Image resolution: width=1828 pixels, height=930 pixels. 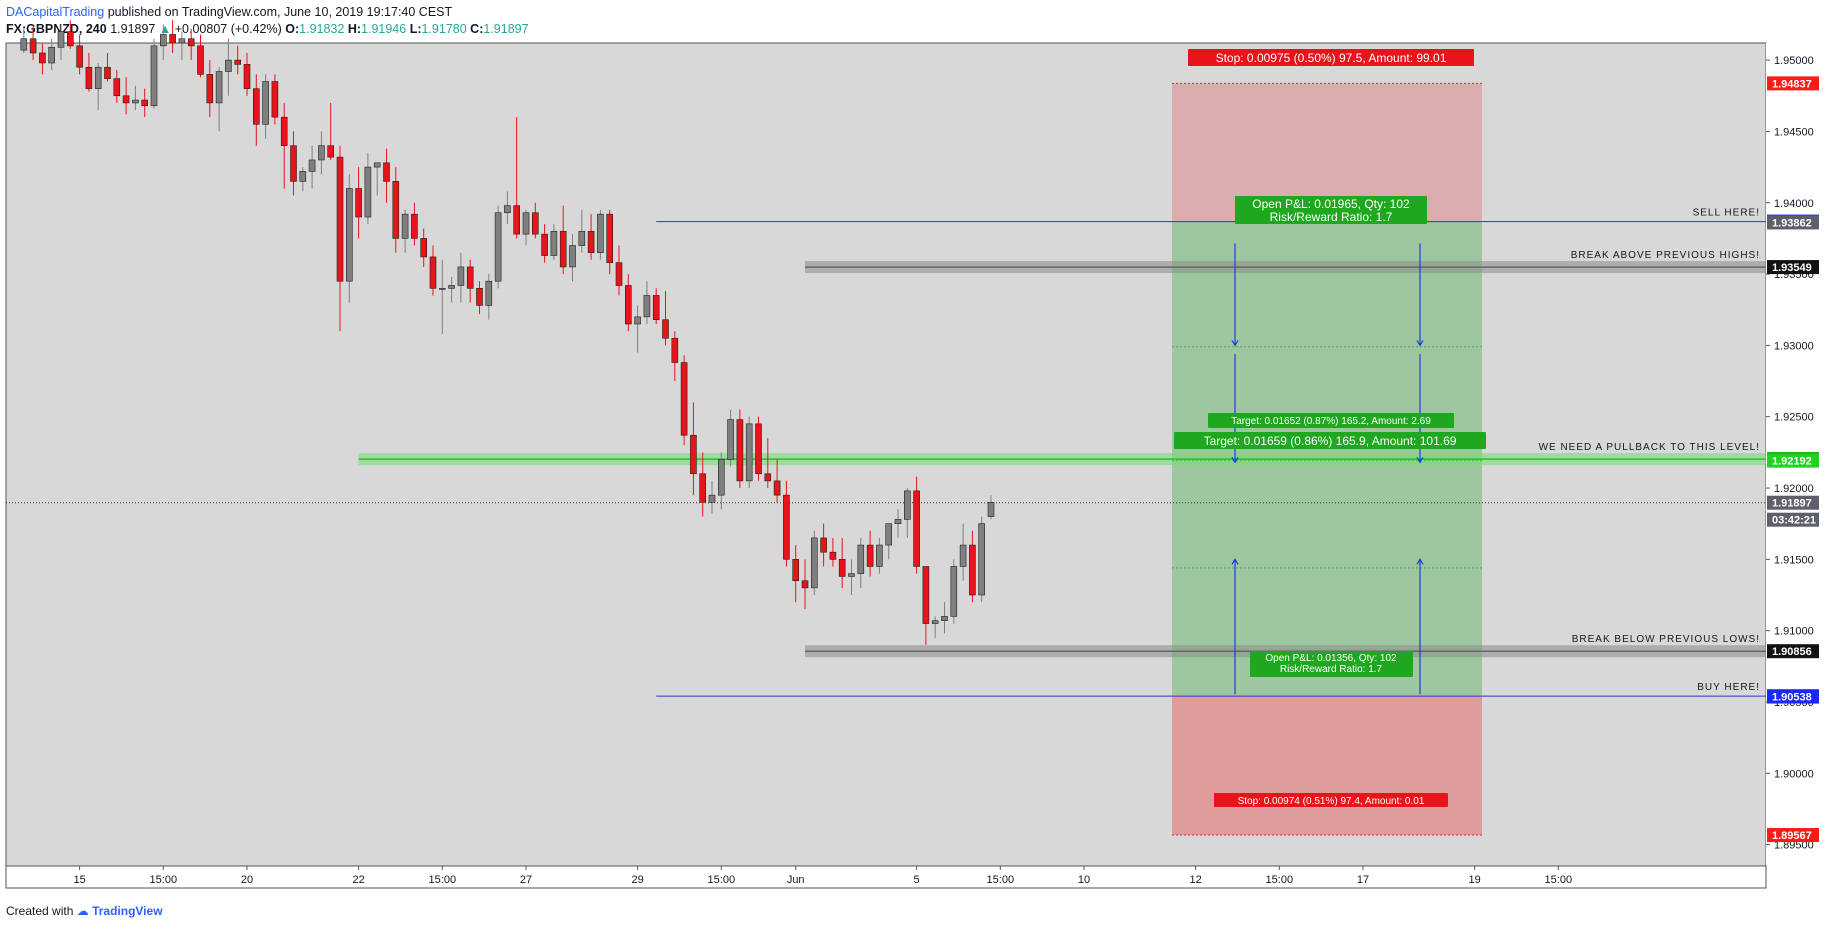 What do you see at coordinates (1420, 343) in the screenshot?
I see `short-arrow-1-head` at bounding box center [1420, 343].